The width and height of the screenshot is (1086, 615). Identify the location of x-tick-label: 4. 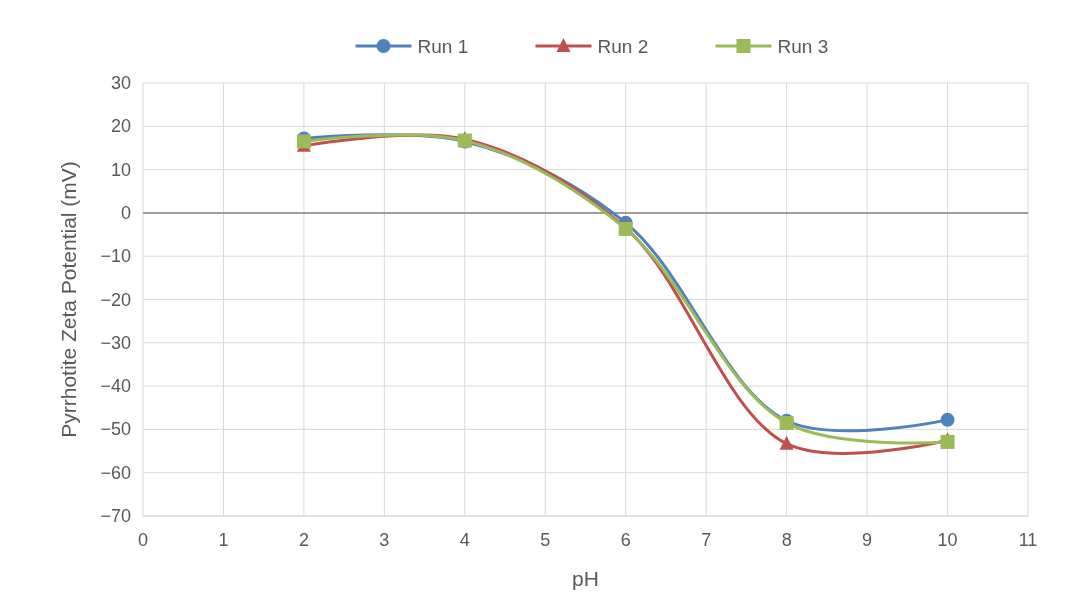
(464, 540).